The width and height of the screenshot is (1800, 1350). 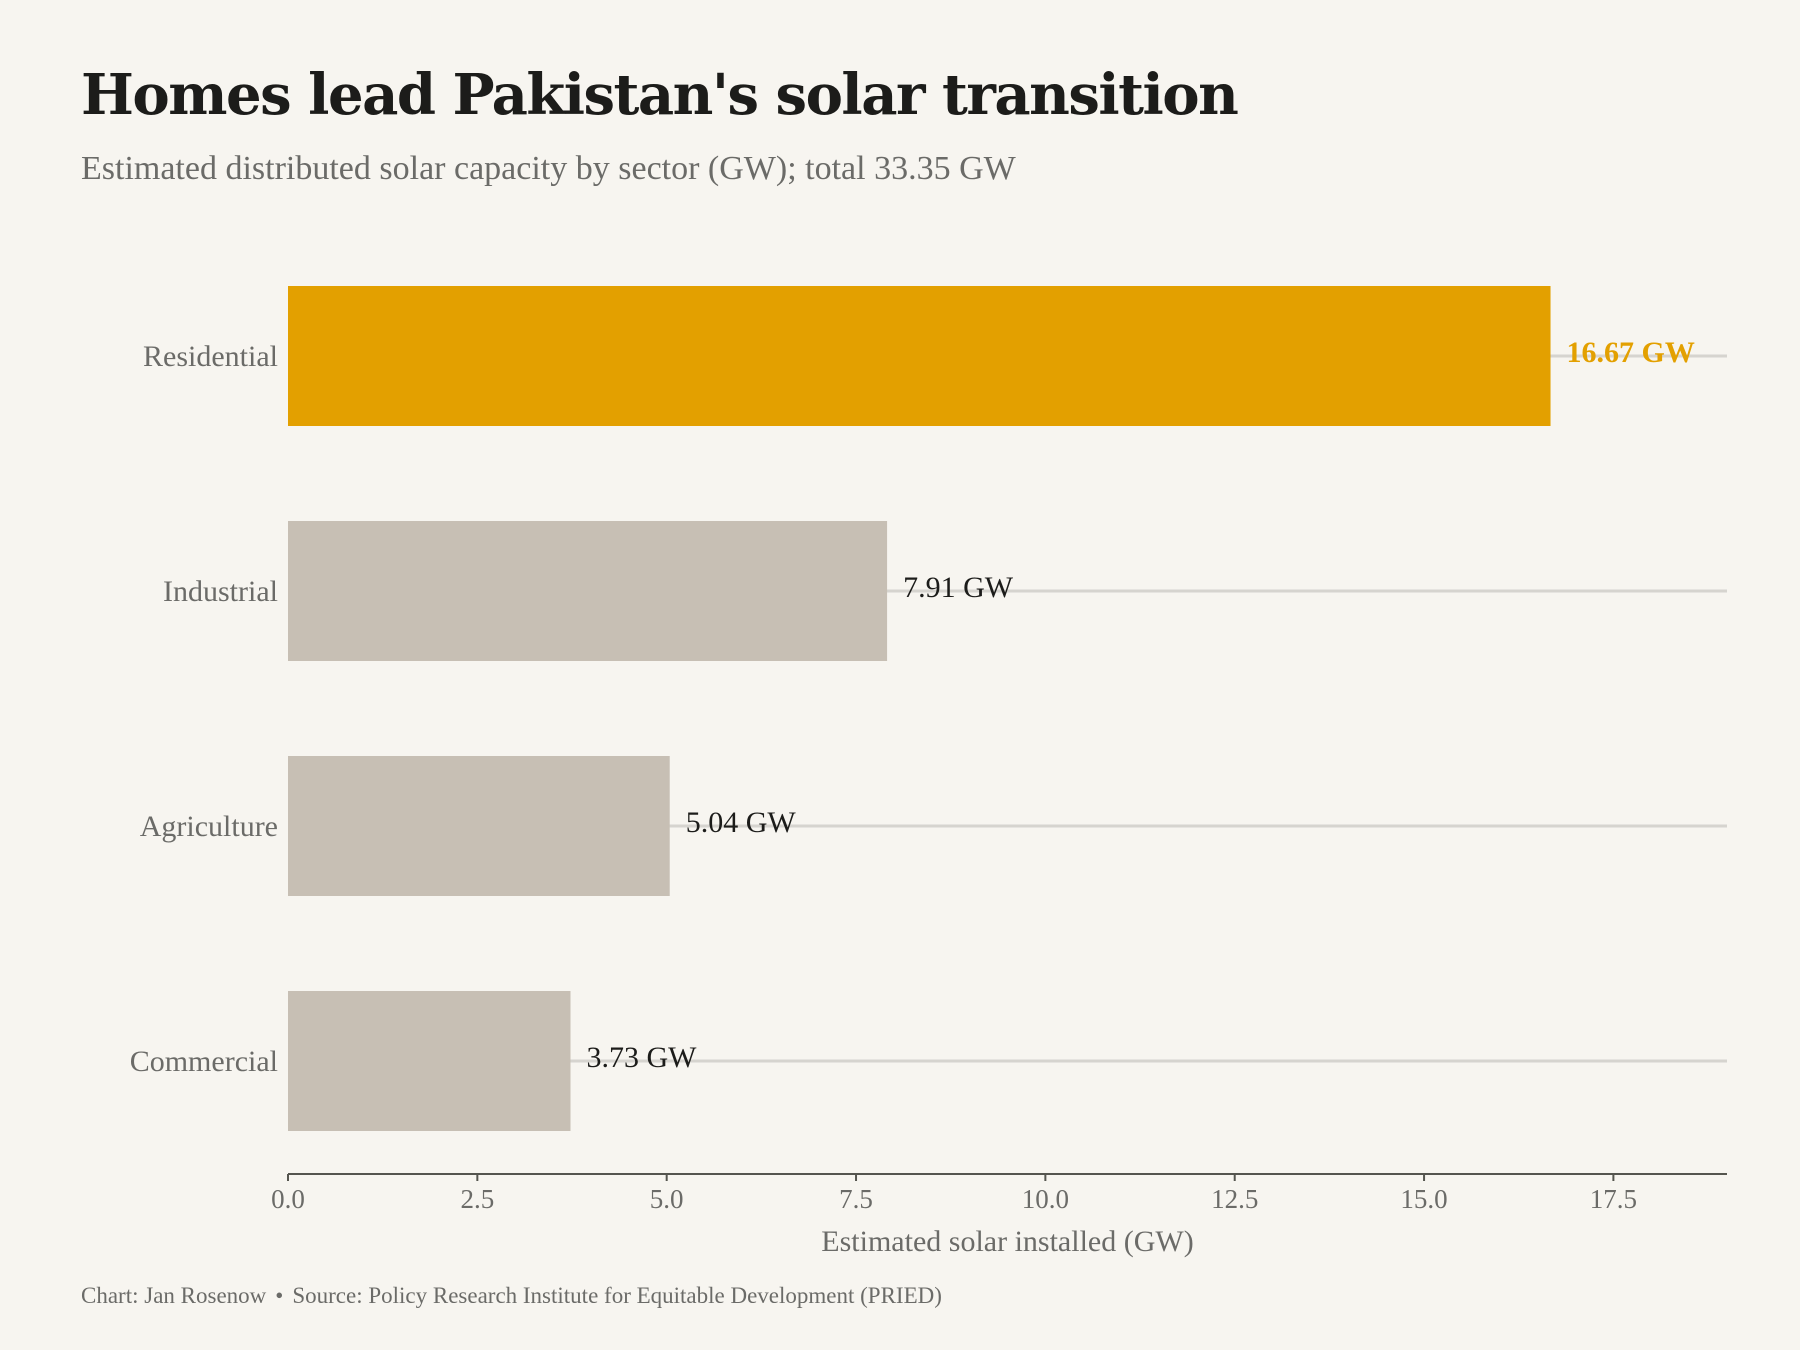 I want to click on x-tick-label: 5.0, so click(x=667, y=1199).